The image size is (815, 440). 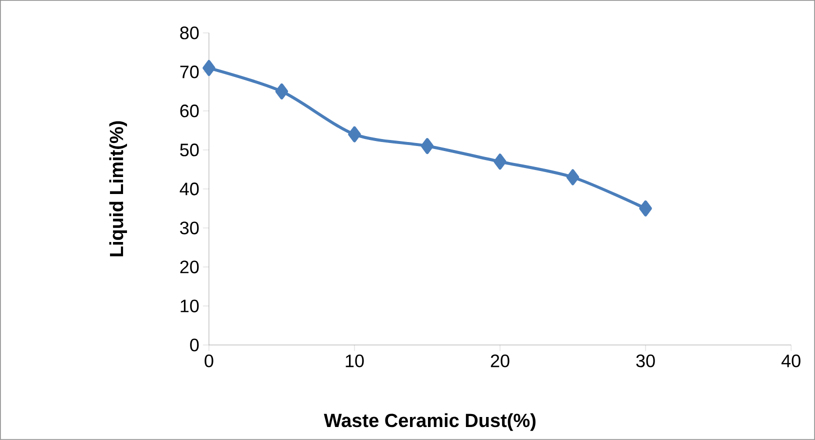 I want to click on y-tick-label: 60, so click(x=189, y=111).